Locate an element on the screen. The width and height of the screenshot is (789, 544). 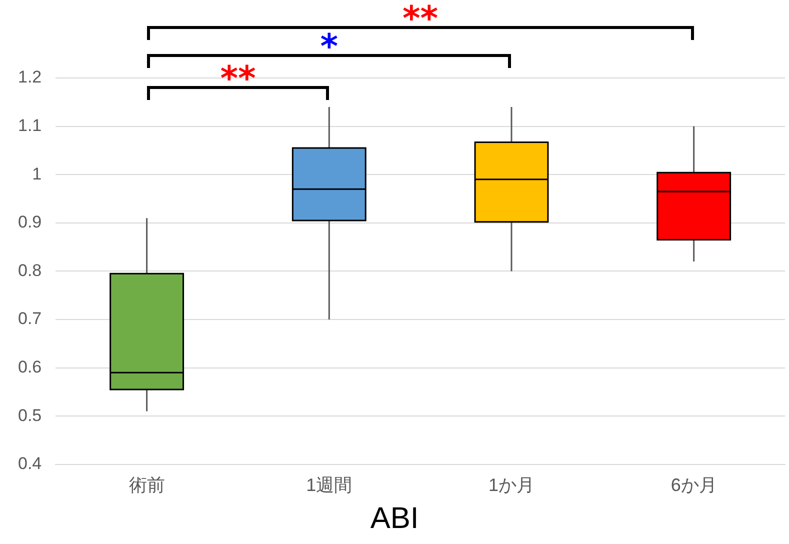
x-tick-label: 術前 is located at coordinates (146, 485).